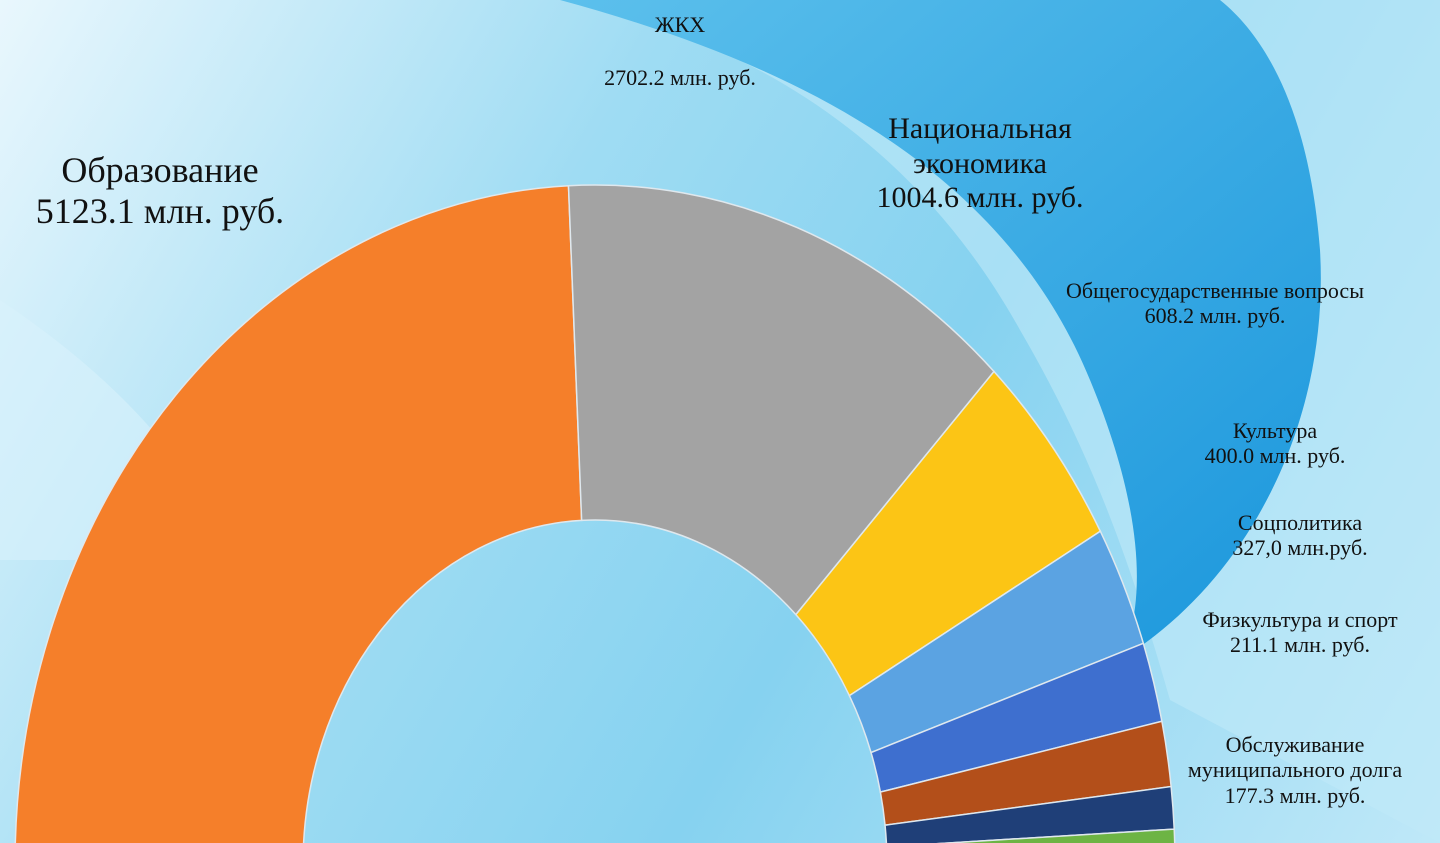  I want to click on segment-label: Культура 400.0 млн. руб., so click(1275, 443).